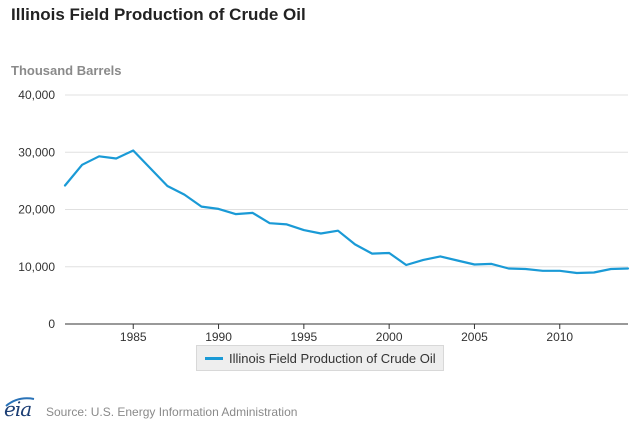  Describe the element at coordinates (36, 152) in the screenshot. I see `y-tick-label: 30,000` at that location.